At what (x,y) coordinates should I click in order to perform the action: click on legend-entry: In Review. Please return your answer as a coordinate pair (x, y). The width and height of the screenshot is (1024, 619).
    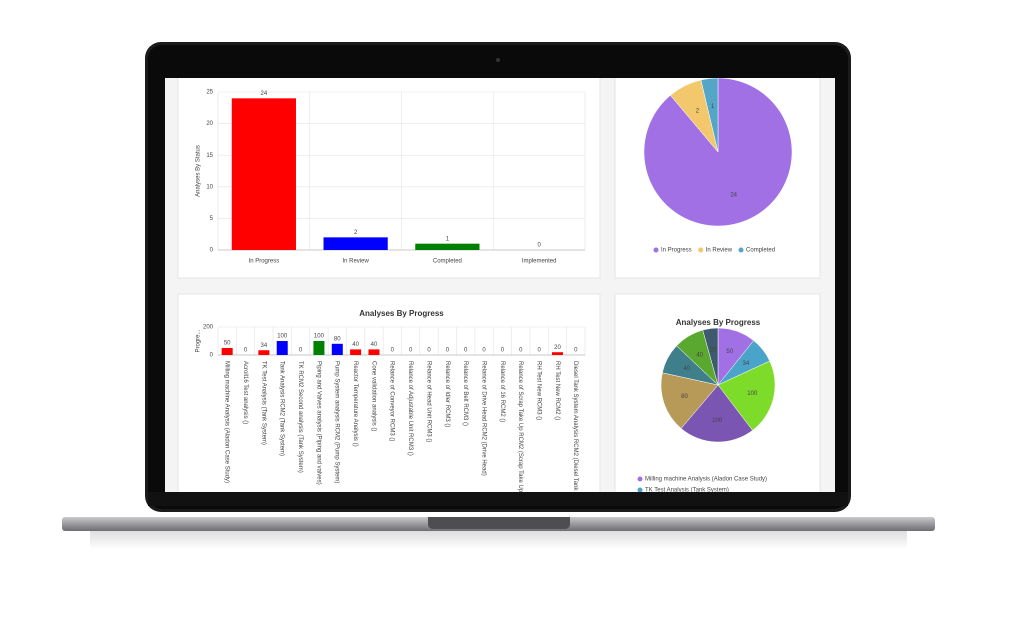
    Looking at the image, I should click on (719, 251).